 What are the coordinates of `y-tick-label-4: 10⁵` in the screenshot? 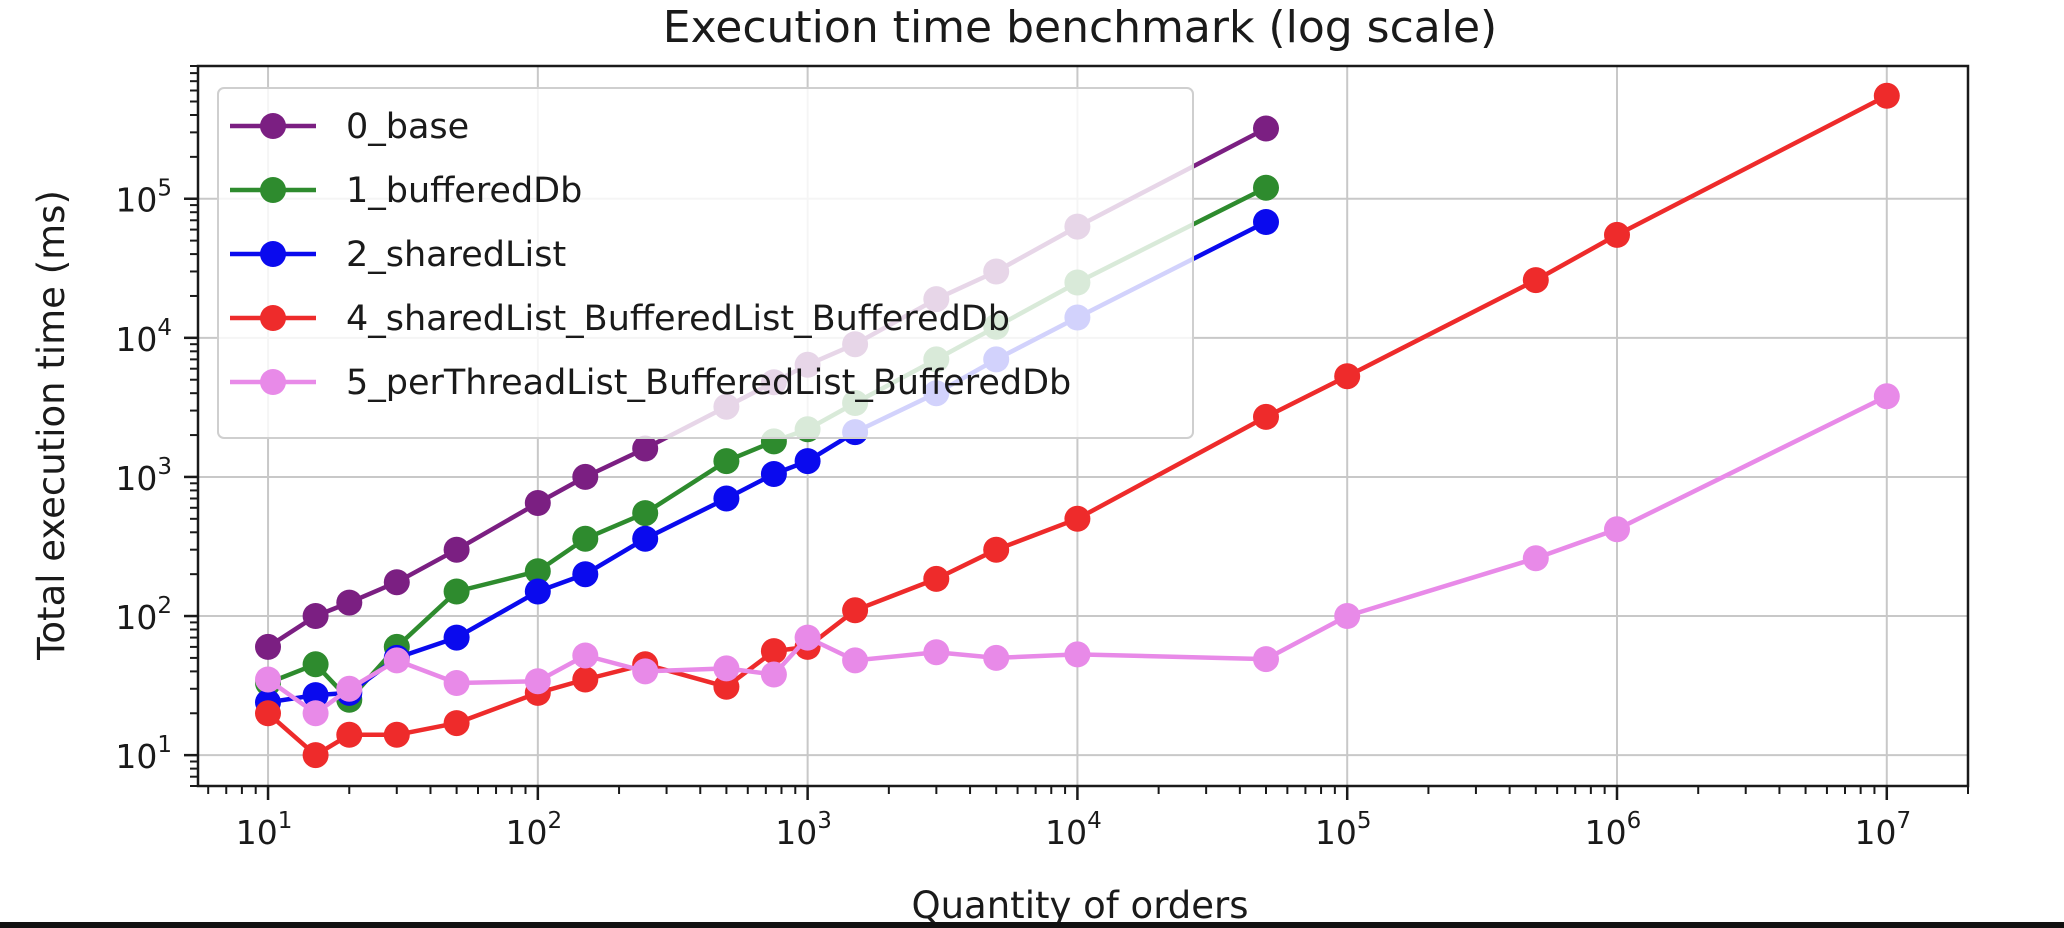 It's located at (143, 198).